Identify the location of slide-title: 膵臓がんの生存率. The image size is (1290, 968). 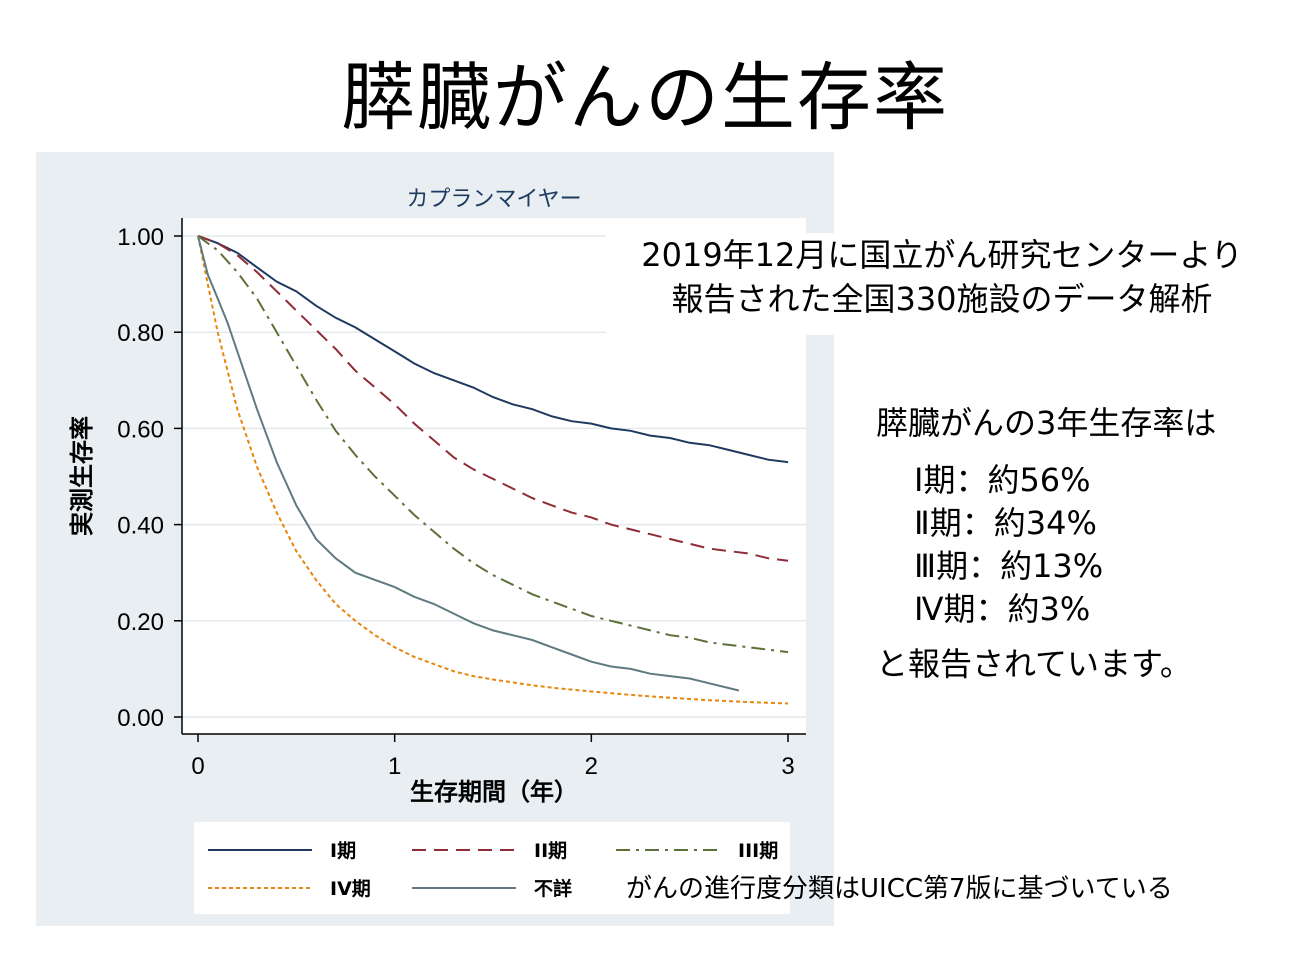
(645, 98).